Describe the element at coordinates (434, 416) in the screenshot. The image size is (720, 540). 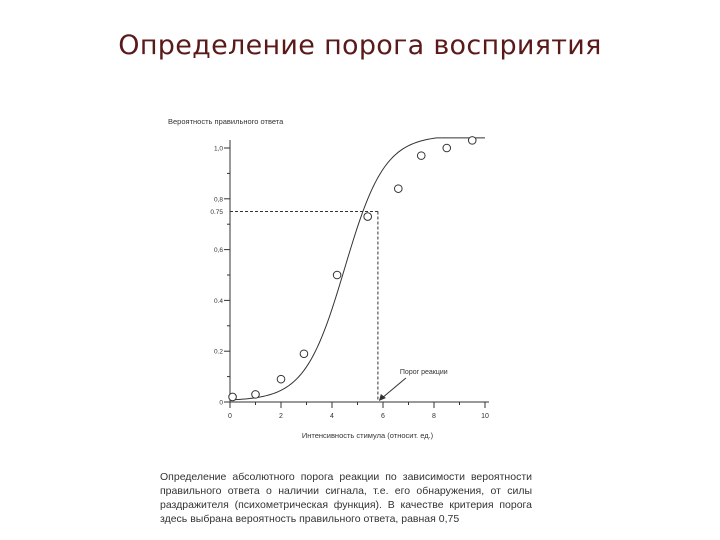
I see `x-tick-label: 8` at that location.